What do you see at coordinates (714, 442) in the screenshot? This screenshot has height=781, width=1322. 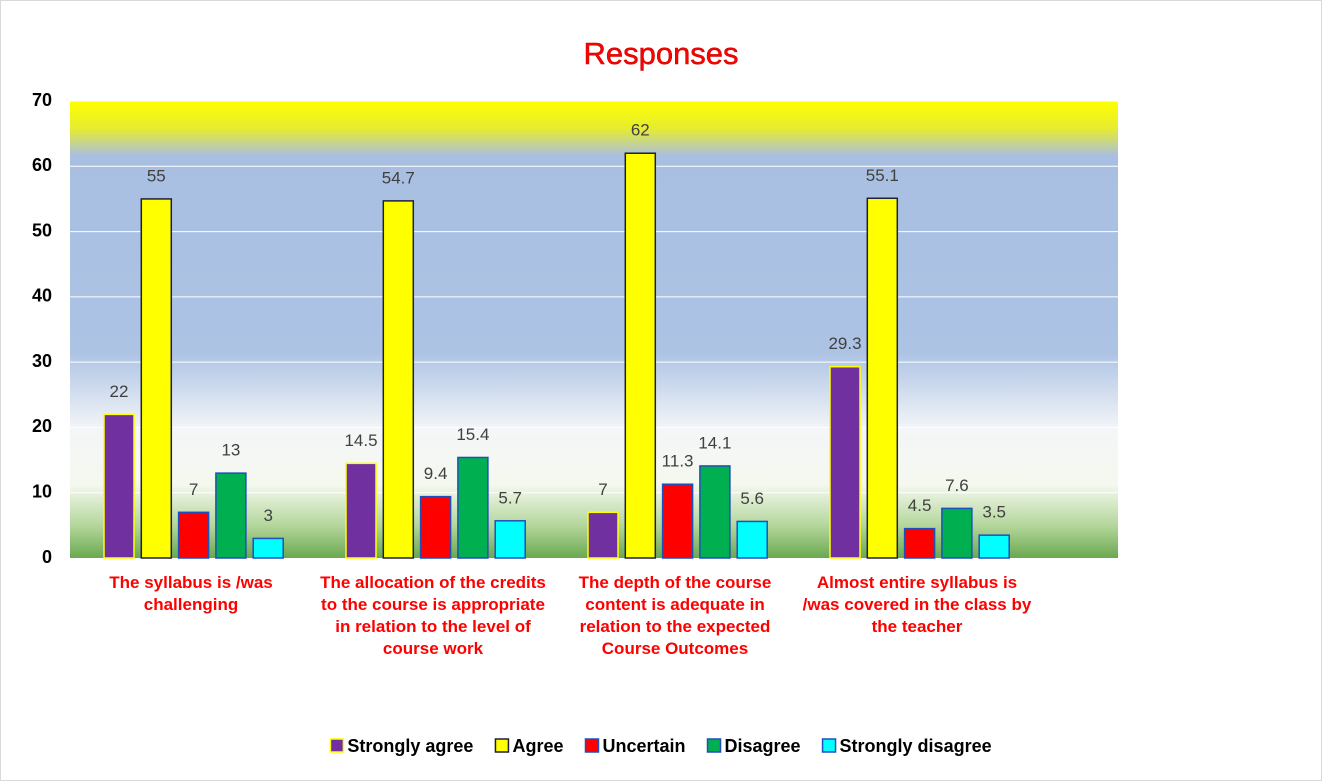 I see `data-label: 14.1` at bounding box center [714, 442].